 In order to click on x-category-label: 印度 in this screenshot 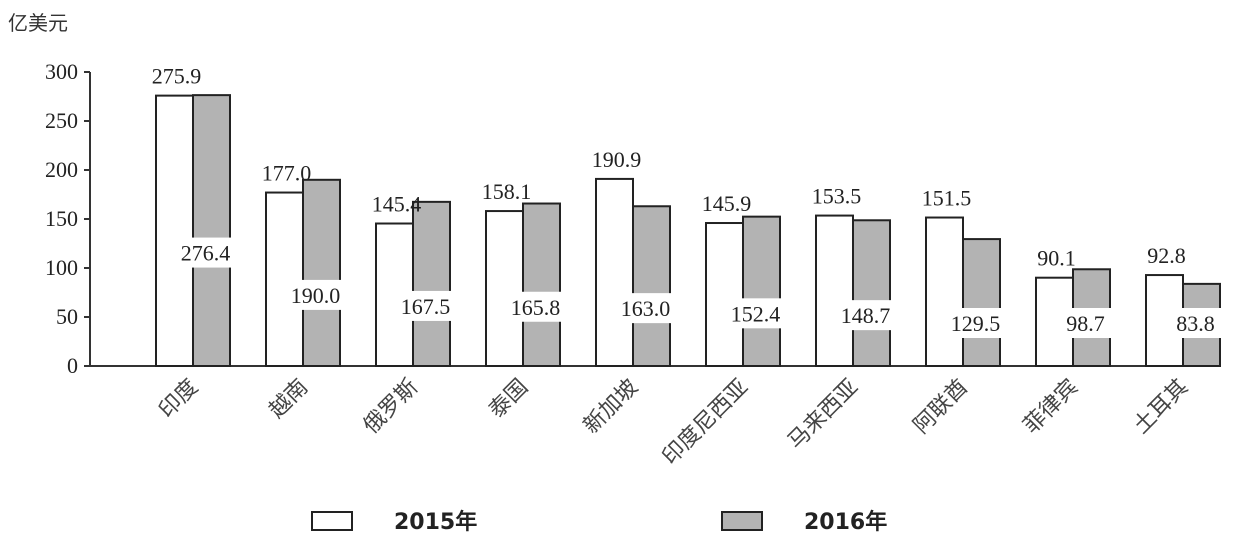, I will do `click(178, 399)`.